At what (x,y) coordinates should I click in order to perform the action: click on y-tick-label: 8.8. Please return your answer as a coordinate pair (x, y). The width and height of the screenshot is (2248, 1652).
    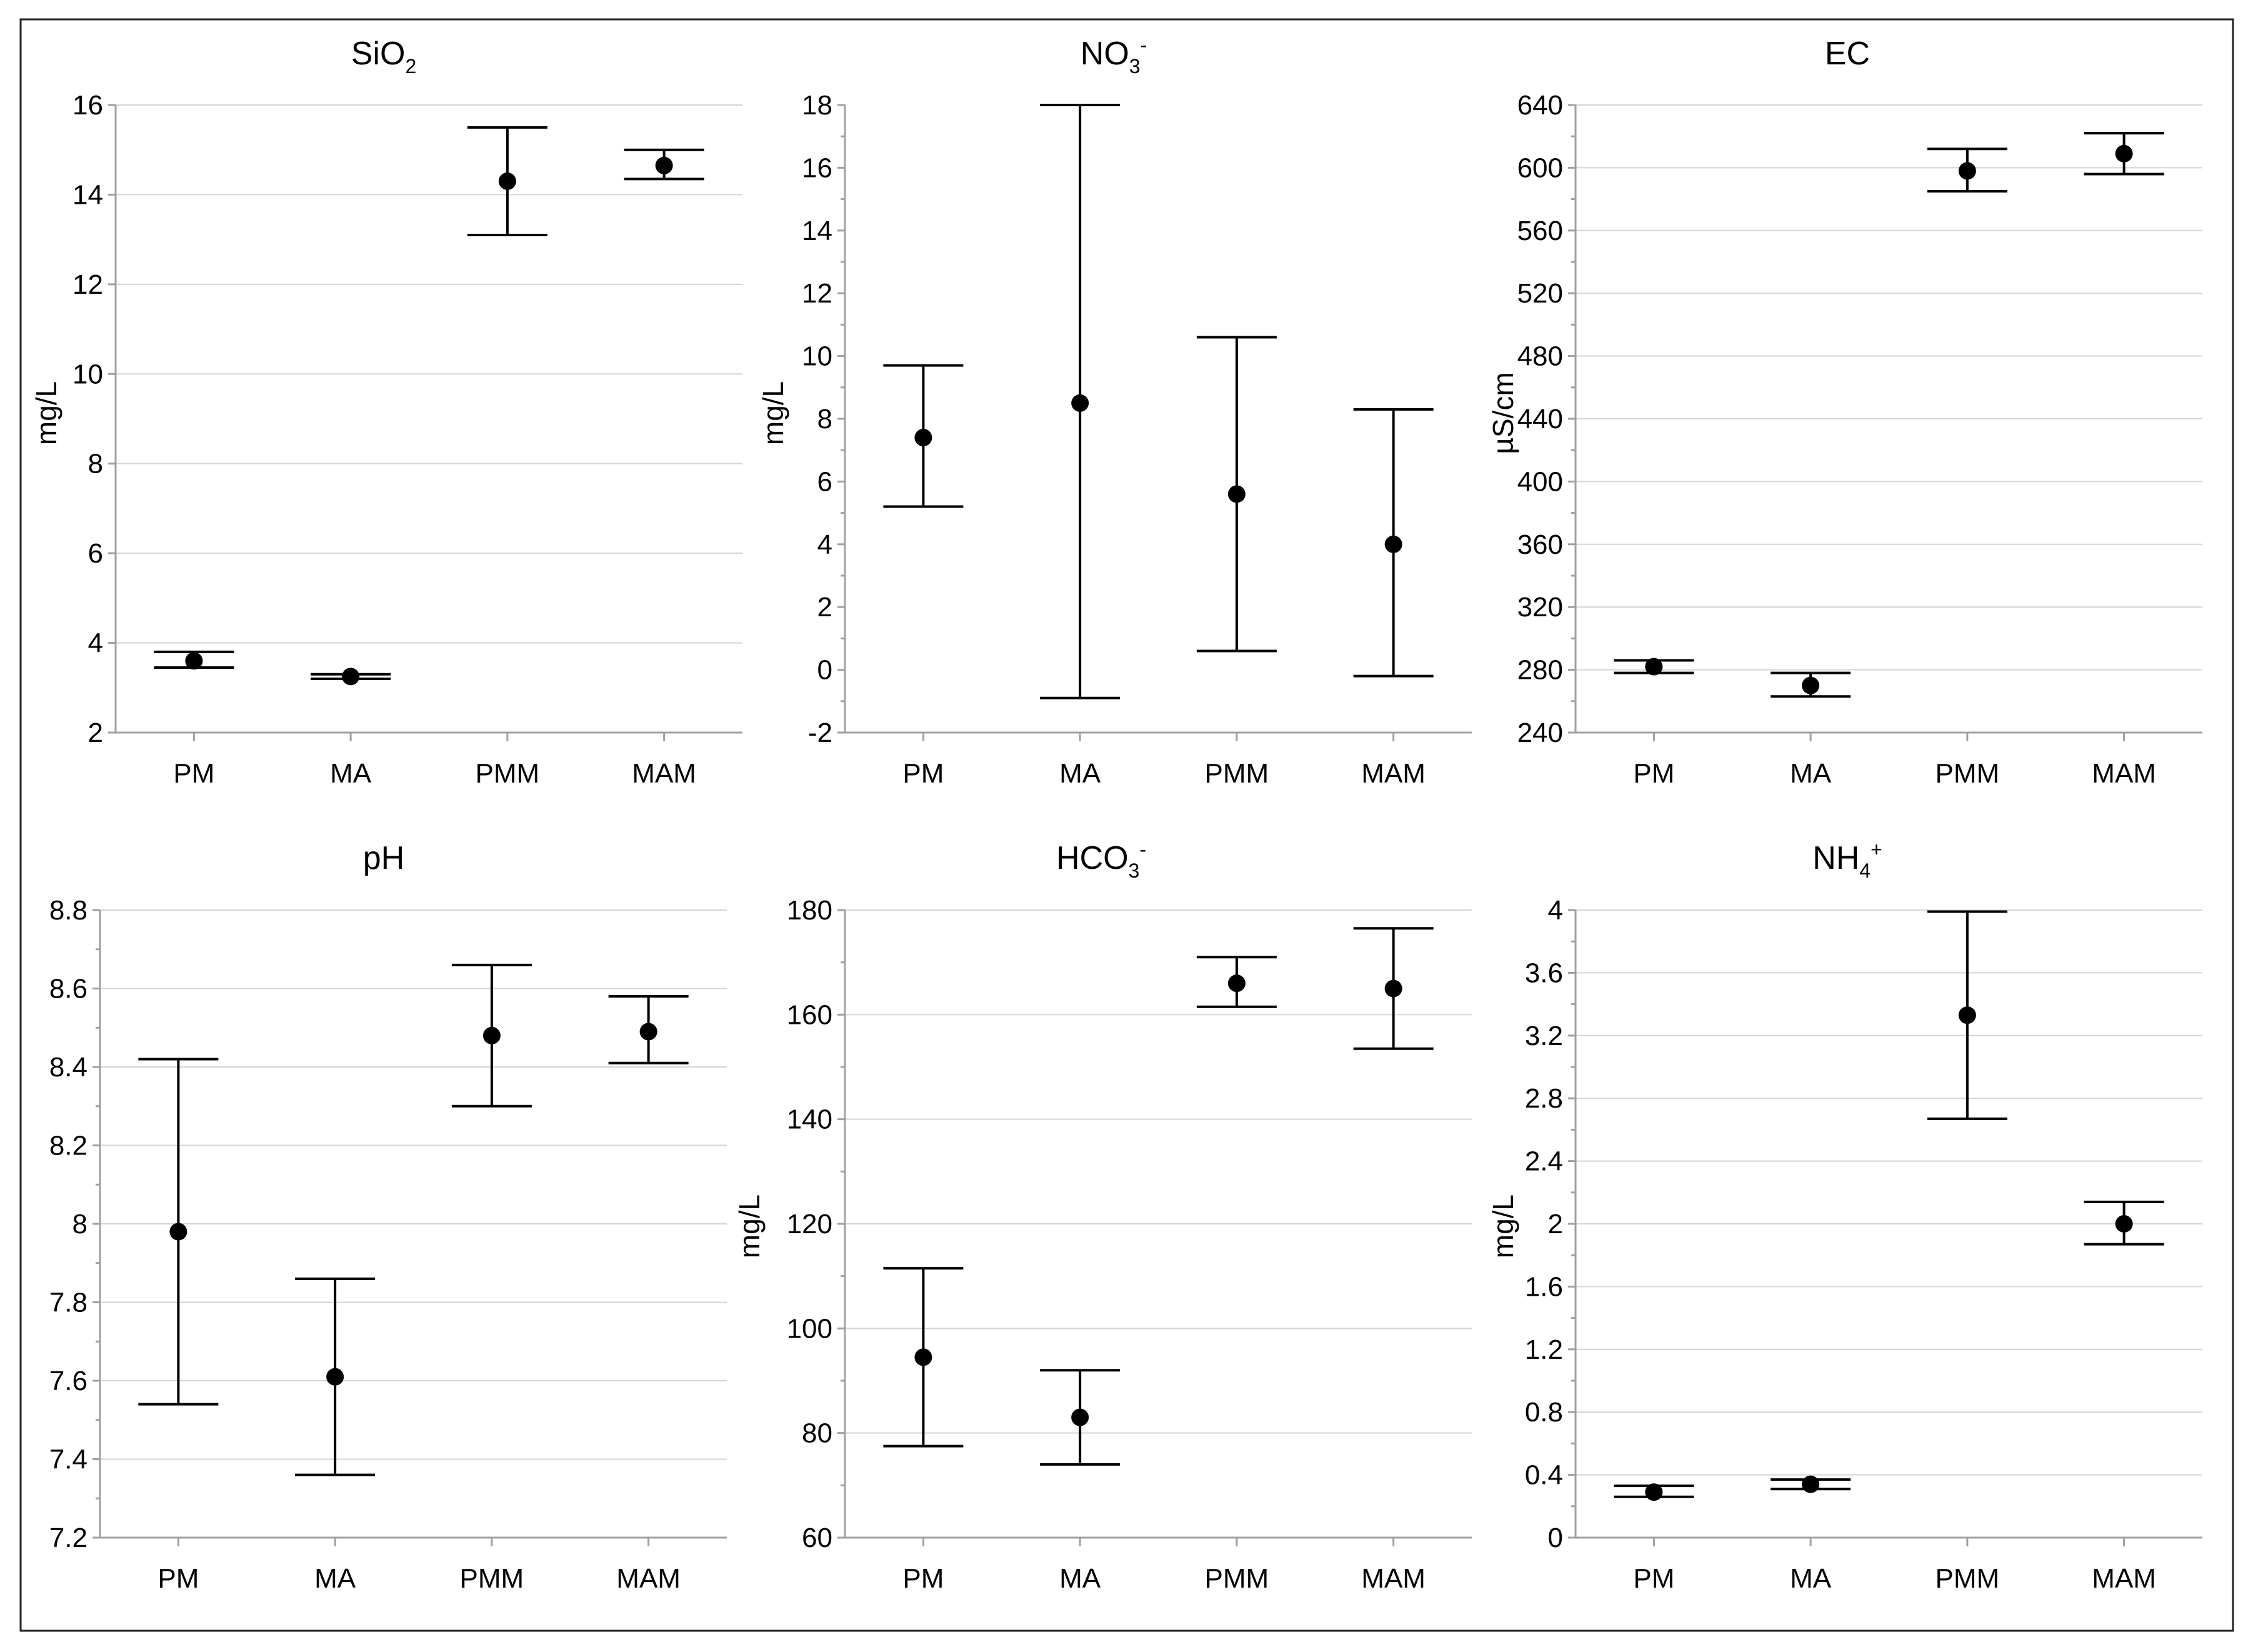
    Looking at the image, I should click on (68, 910).